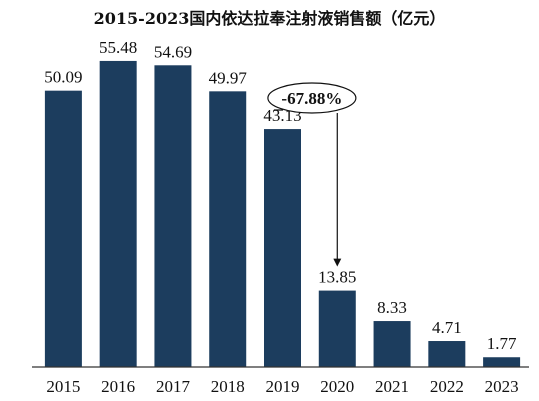  I want to click on x-tick-label-2019: 2019, so click(283, 386).